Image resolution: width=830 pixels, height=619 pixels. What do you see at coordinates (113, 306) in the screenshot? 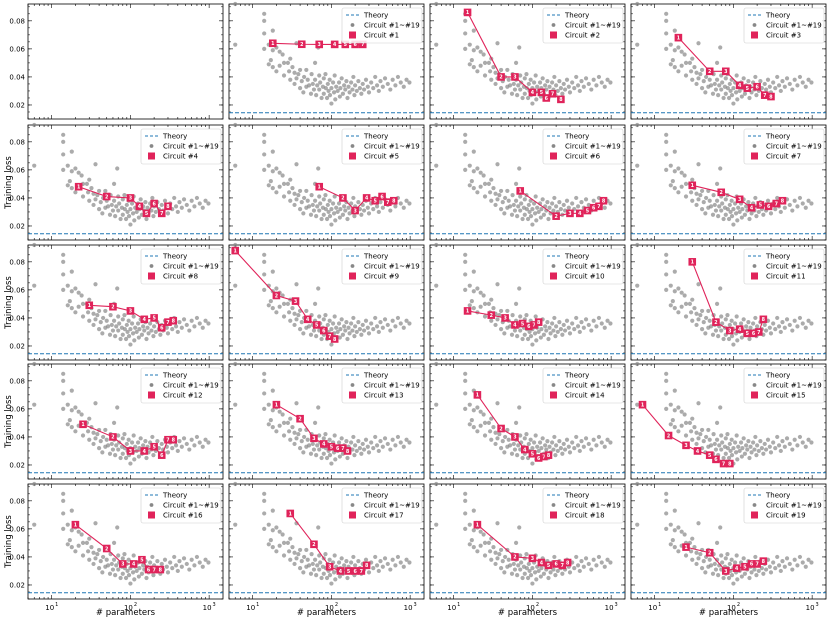
I see `circuit-marker: 2` at bounding box center [113, 306].